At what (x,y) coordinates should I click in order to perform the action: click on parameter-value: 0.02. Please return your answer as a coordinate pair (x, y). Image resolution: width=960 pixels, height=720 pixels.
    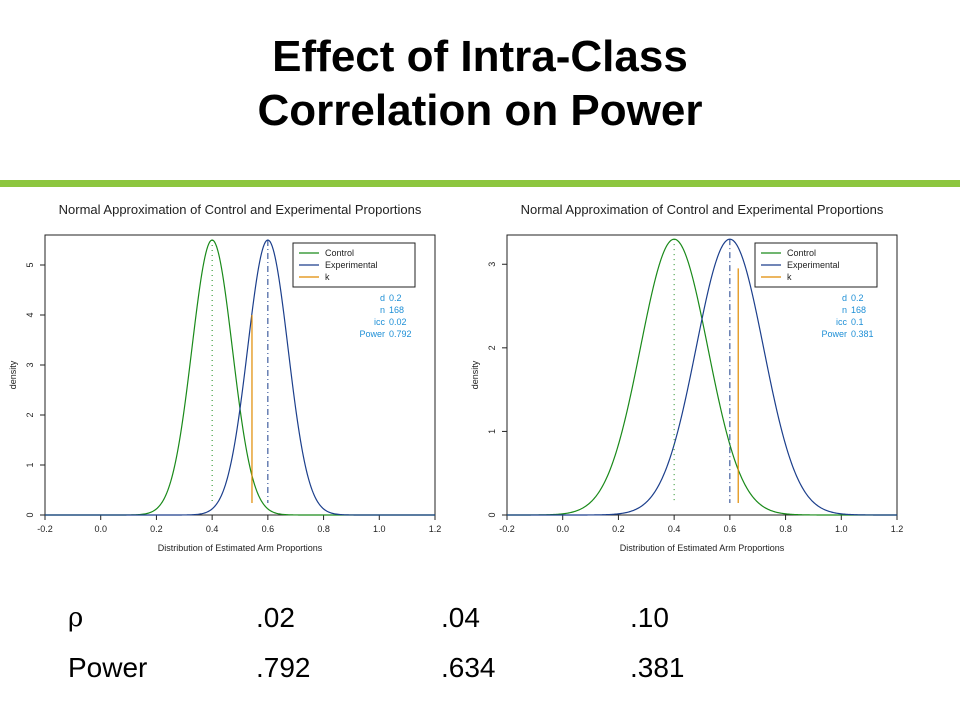
    Looking at the image, I should click on (398, 322).